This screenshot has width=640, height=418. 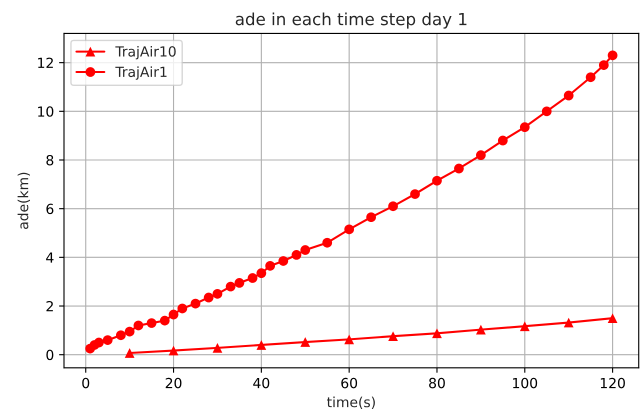 What do you see at coordinates (437, 383) in the screenshot?
I see `x-tick-label: 80` at bounding box center [437, 383].